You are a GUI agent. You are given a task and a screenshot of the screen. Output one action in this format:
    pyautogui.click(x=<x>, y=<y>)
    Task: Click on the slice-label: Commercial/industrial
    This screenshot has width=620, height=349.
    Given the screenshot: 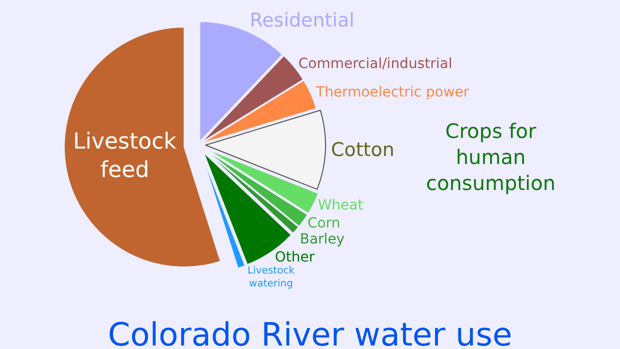 What is the action you would take?
    pyautogui.click(x=375, y=64)
    